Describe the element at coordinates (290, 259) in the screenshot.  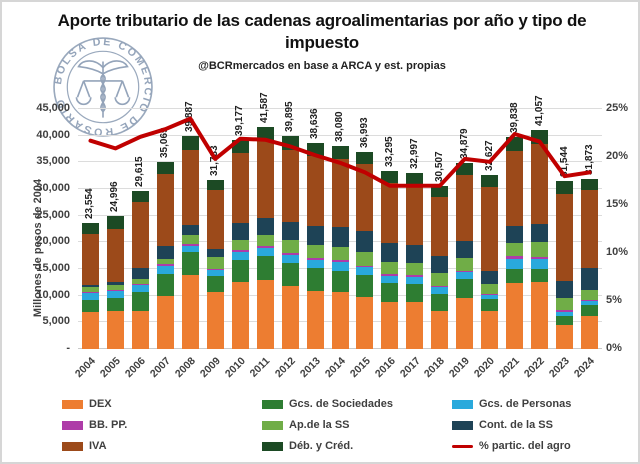
I see `bar-segment-gcs-de-personas-2012` at that location.